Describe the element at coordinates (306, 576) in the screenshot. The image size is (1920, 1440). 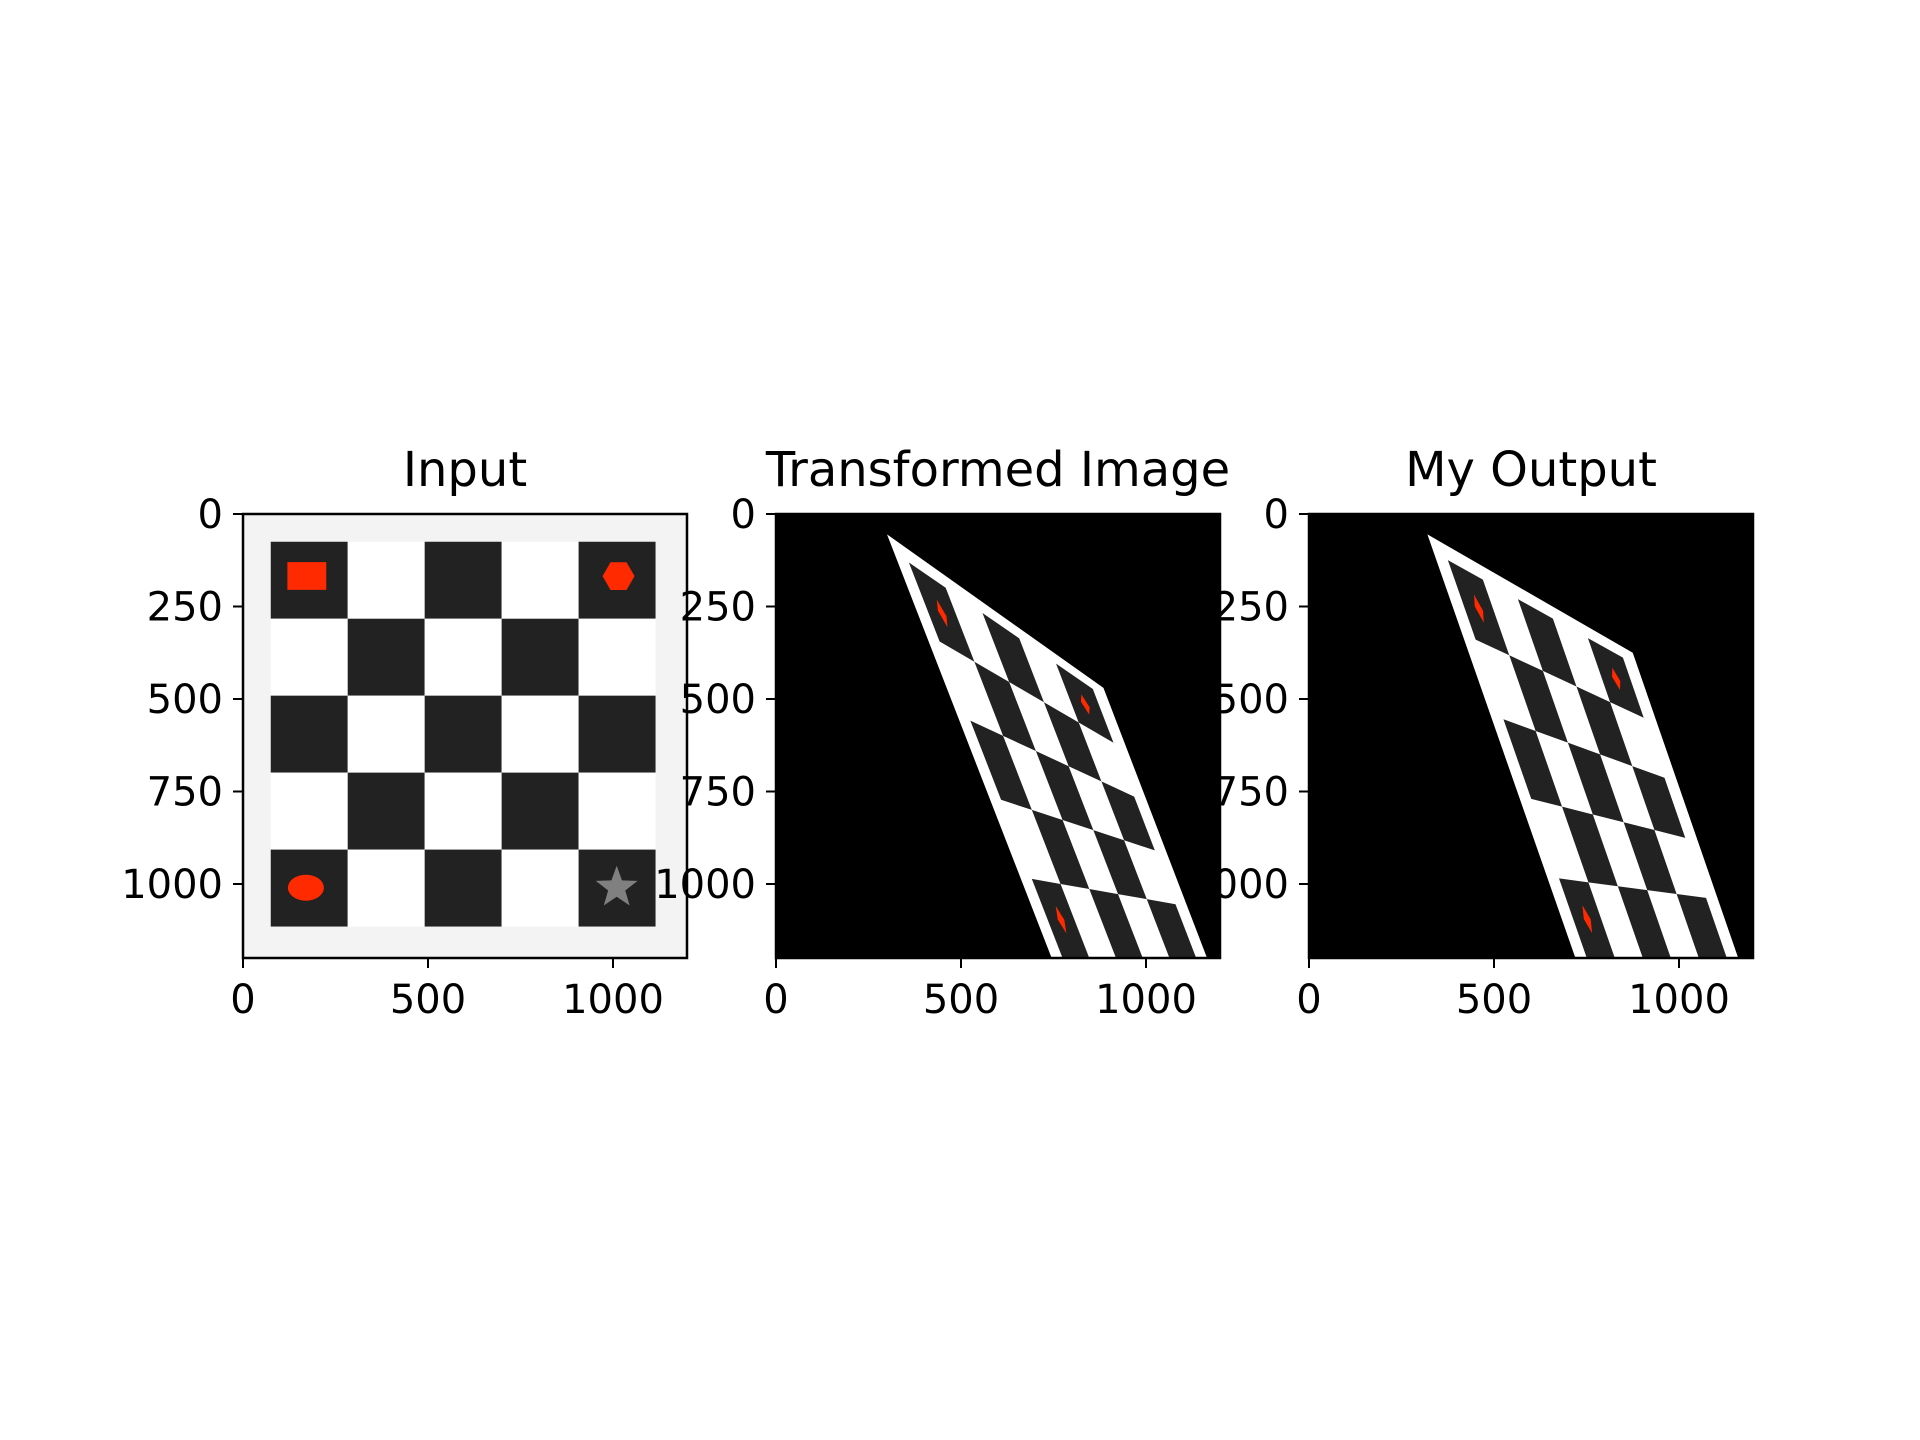
I see `marker-square` at that location.